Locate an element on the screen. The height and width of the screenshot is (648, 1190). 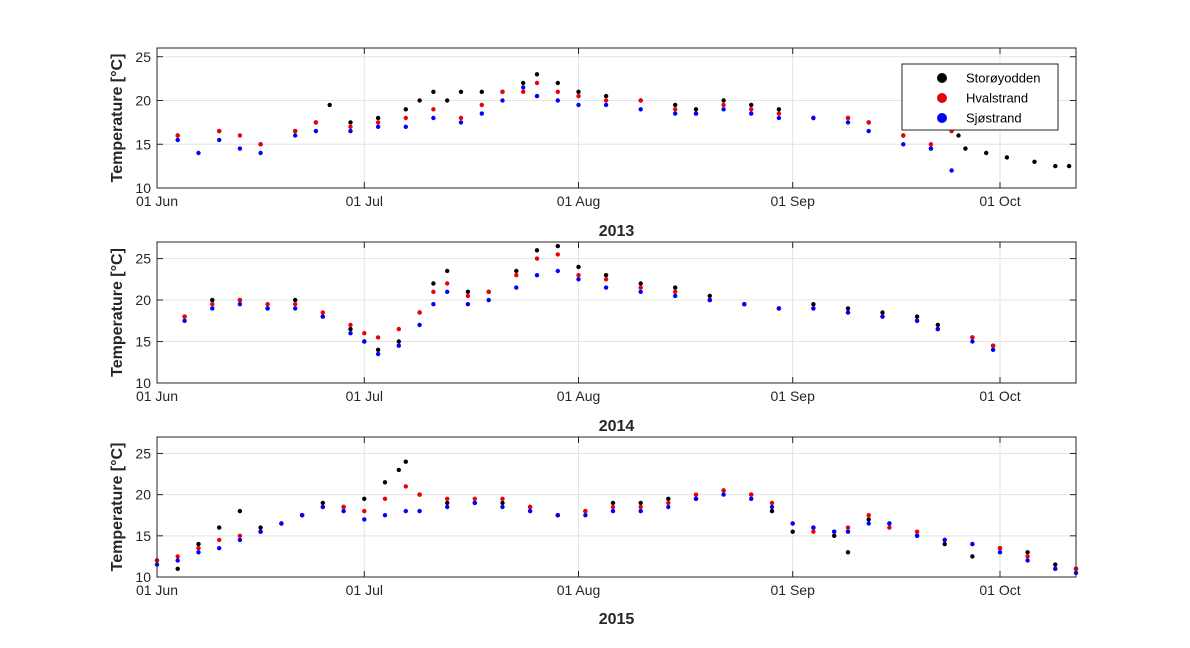
x-axis-label: 2013 is located at coordinates (617, 231).